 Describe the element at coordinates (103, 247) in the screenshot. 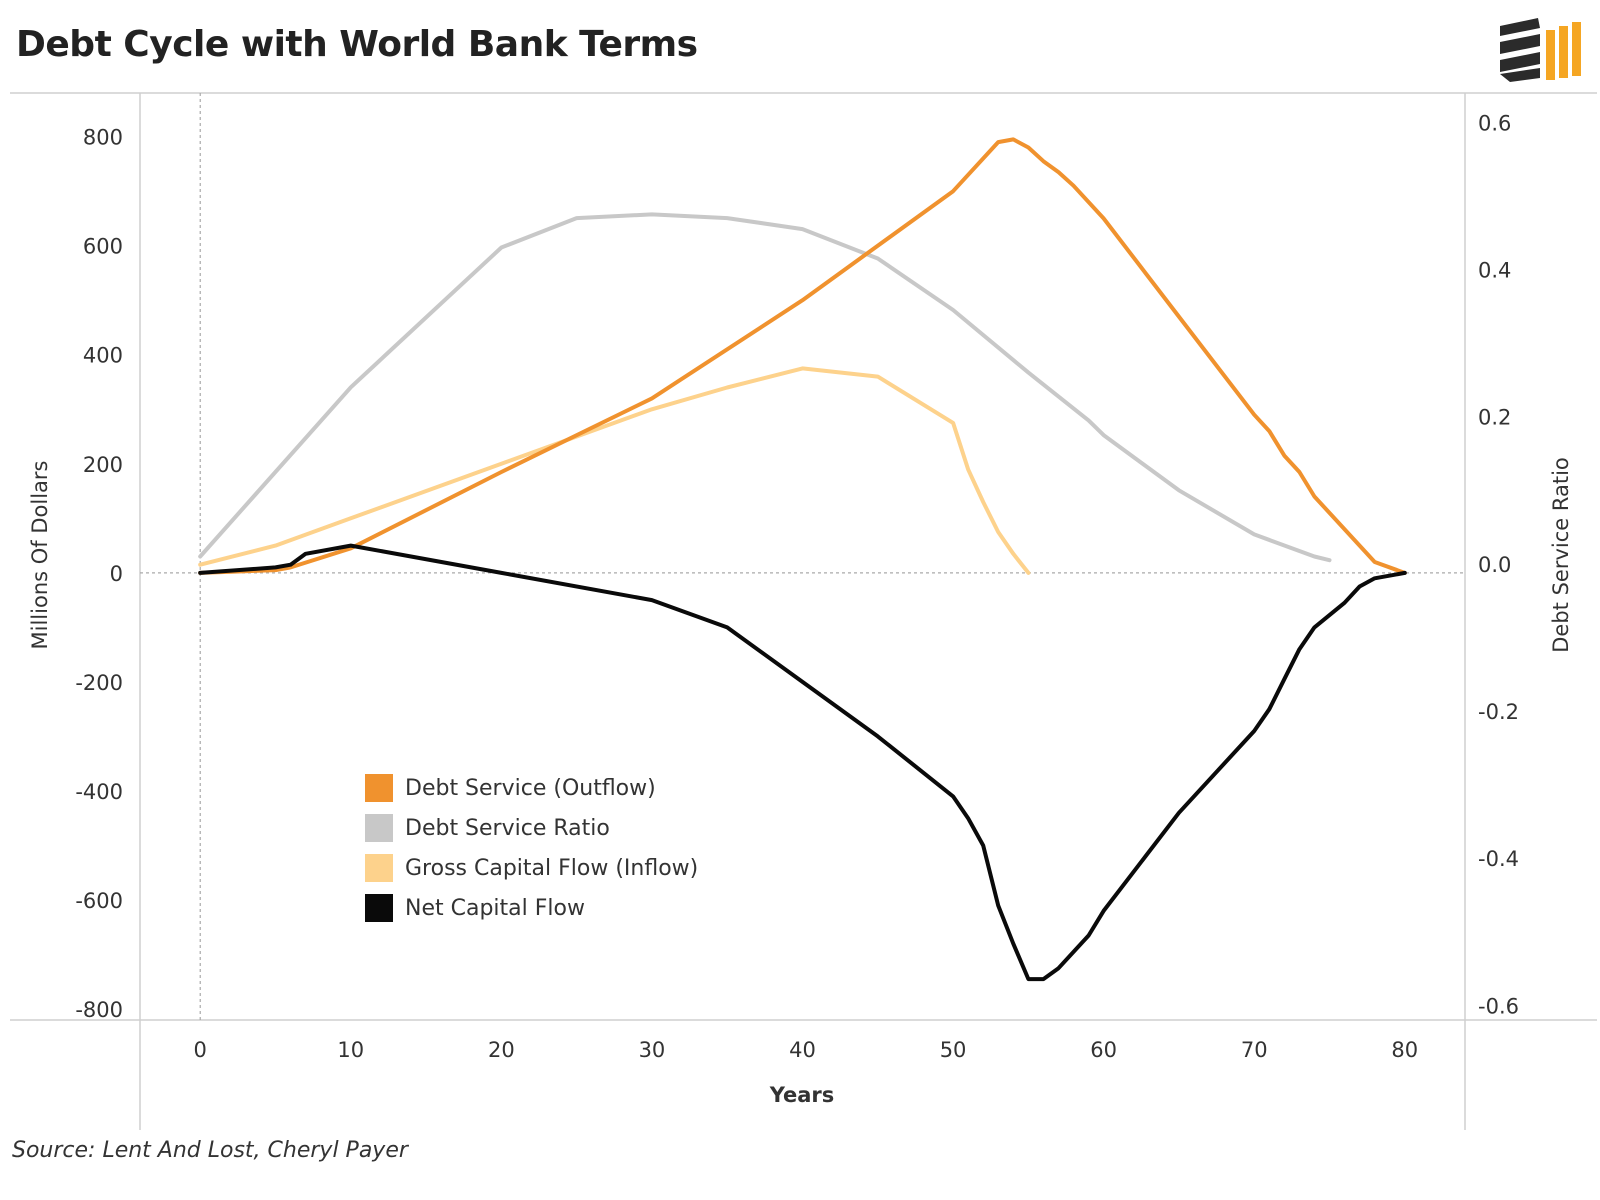

I see `y-tick-label: 600` at that location.